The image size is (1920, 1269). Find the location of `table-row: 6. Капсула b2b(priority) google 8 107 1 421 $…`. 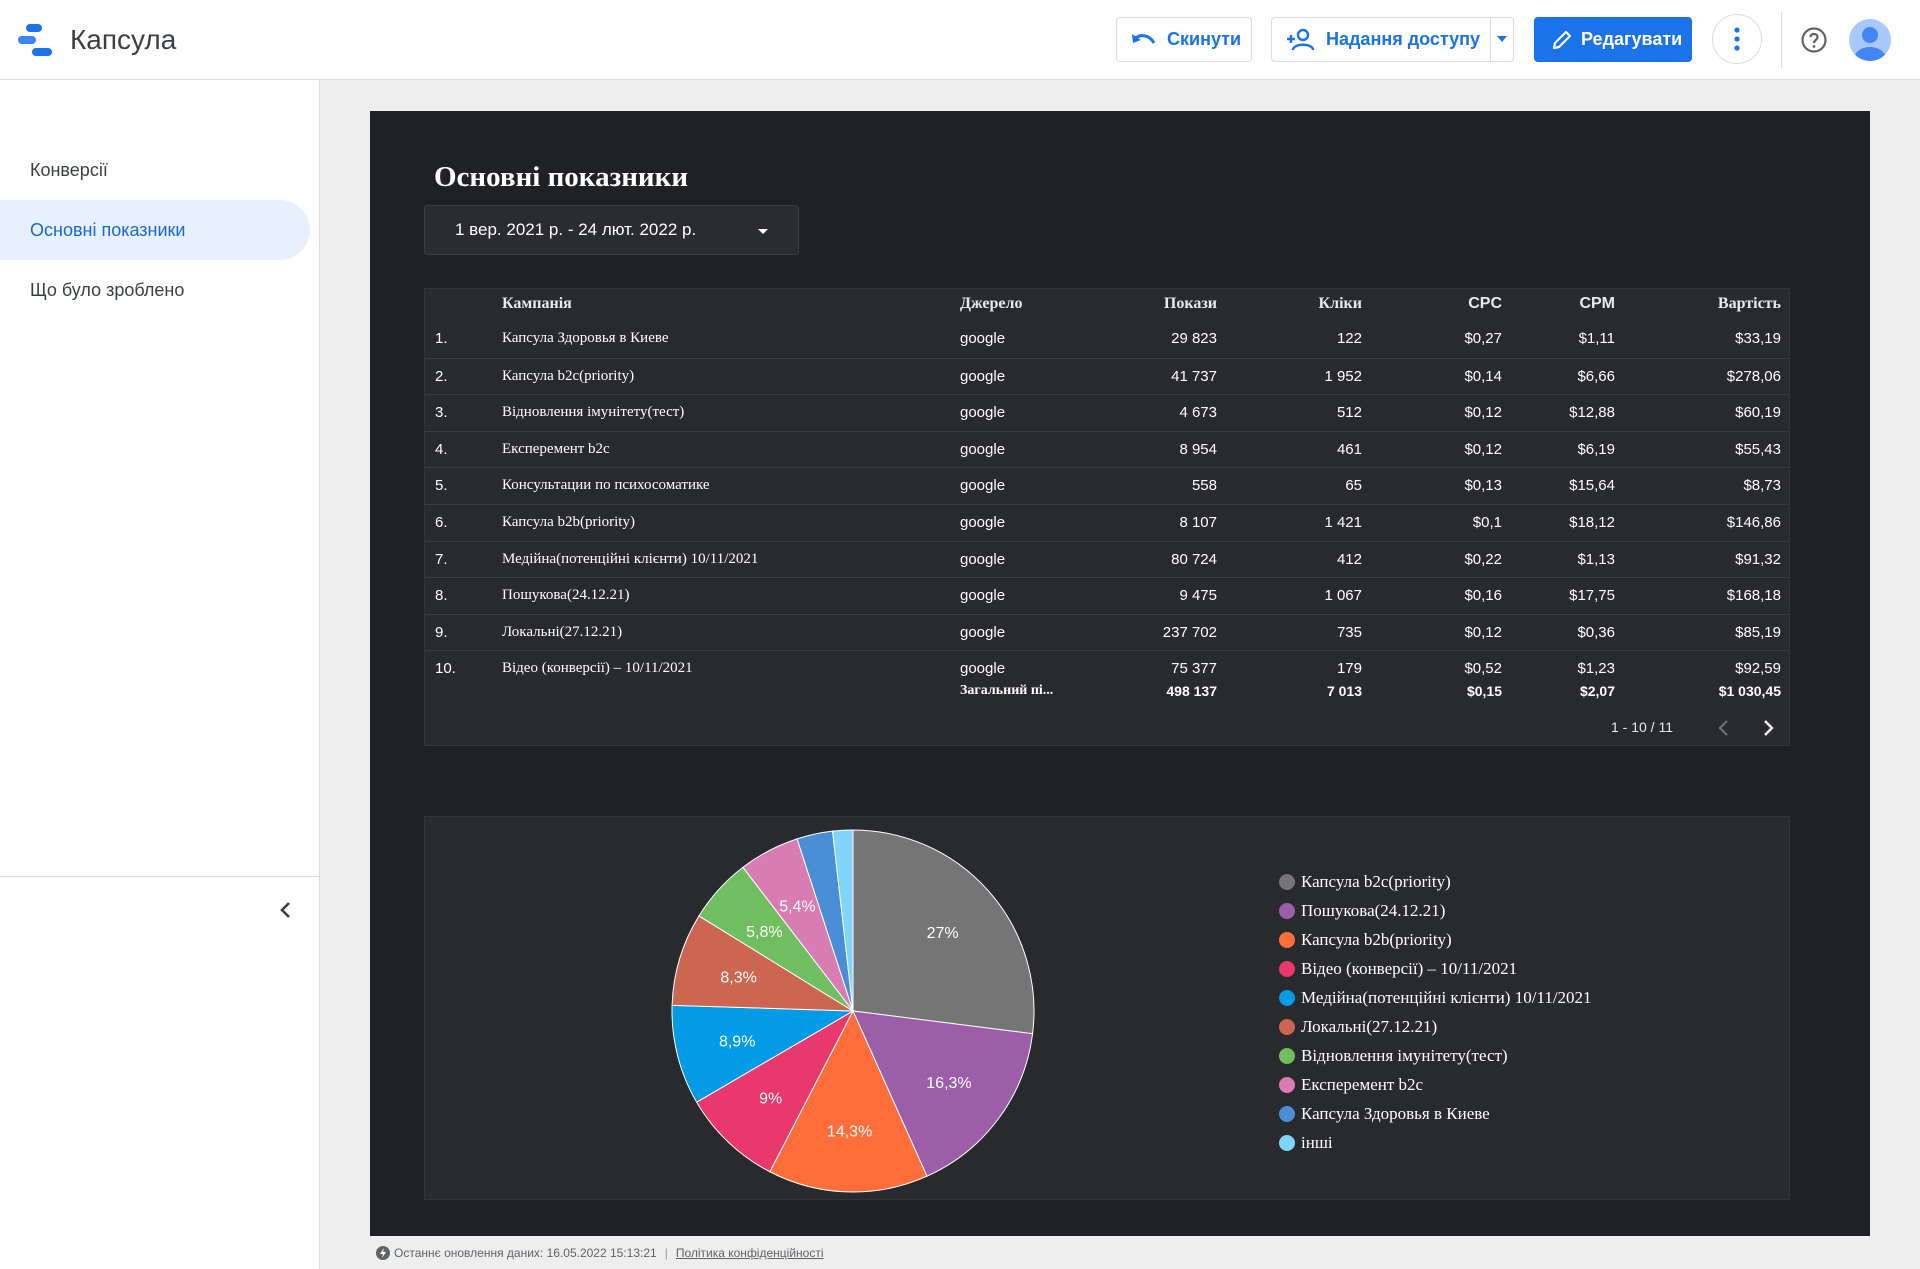

table-row: 6. Капсула b2b(priority) google 8 107 1 421 $… is located at coordinates (1107, 522).